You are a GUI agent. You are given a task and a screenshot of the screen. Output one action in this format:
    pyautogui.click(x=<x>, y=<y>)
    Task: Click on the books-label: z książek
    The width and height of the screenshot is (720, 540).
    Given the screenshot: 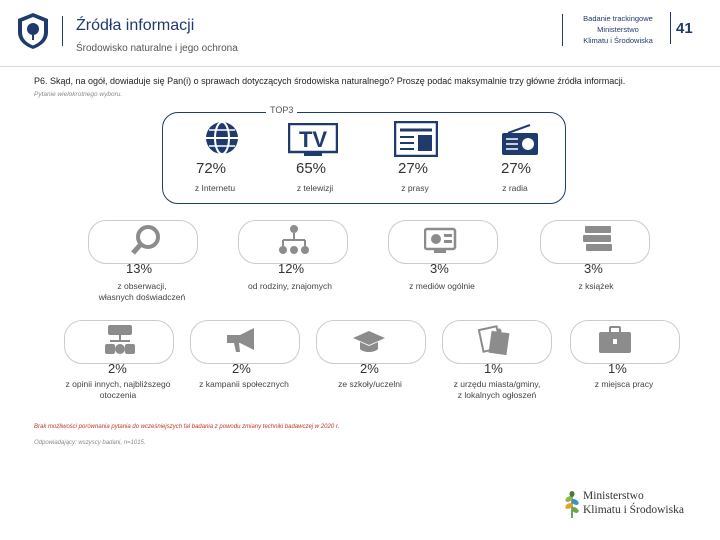 What is the action you would take?
    pyautogui.click(x=596, y=286)
    